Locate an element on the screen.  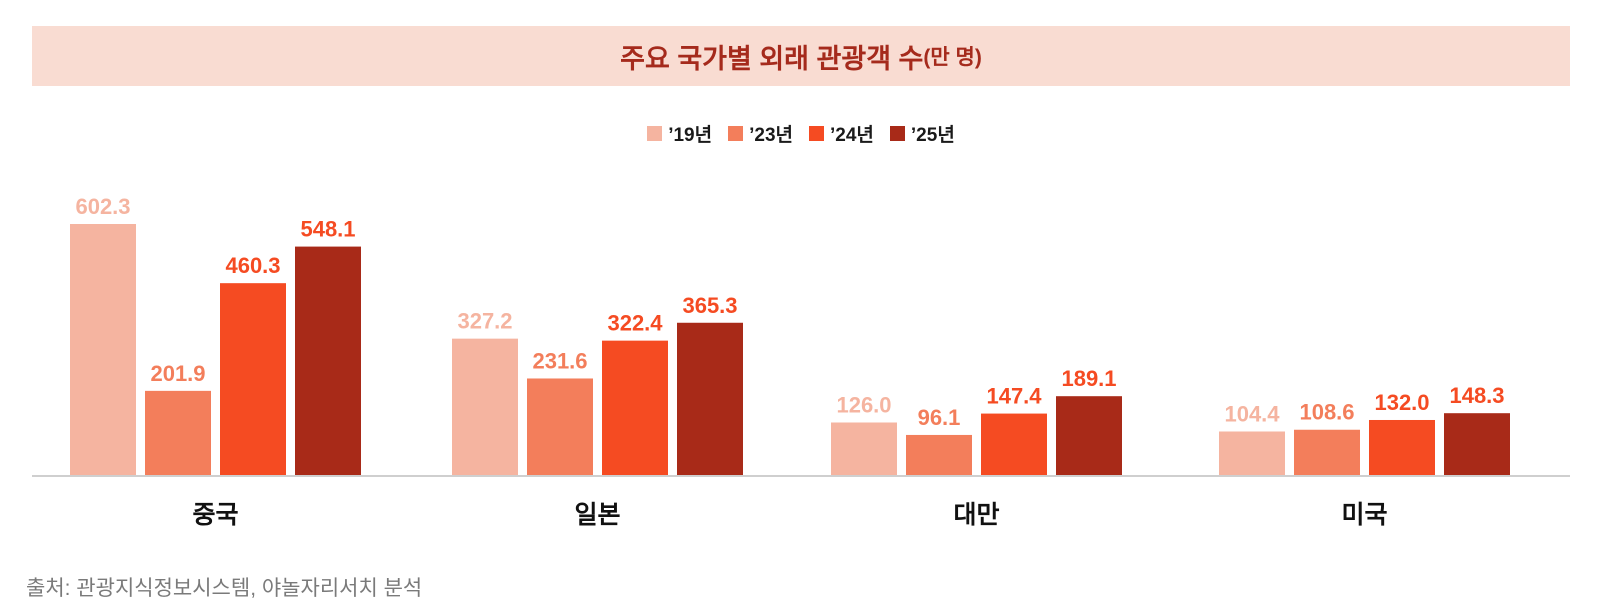
data-label-1-3: 365.3 is located at coordinates (709, 305).